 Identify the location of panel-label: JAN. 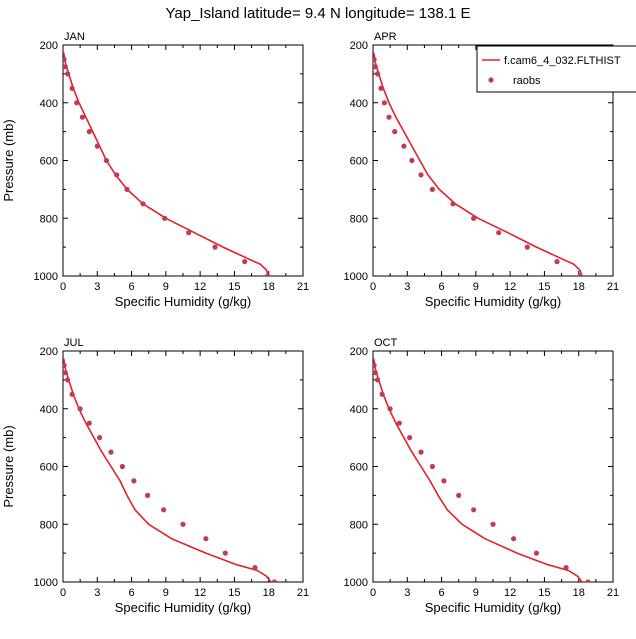
(74, 37).